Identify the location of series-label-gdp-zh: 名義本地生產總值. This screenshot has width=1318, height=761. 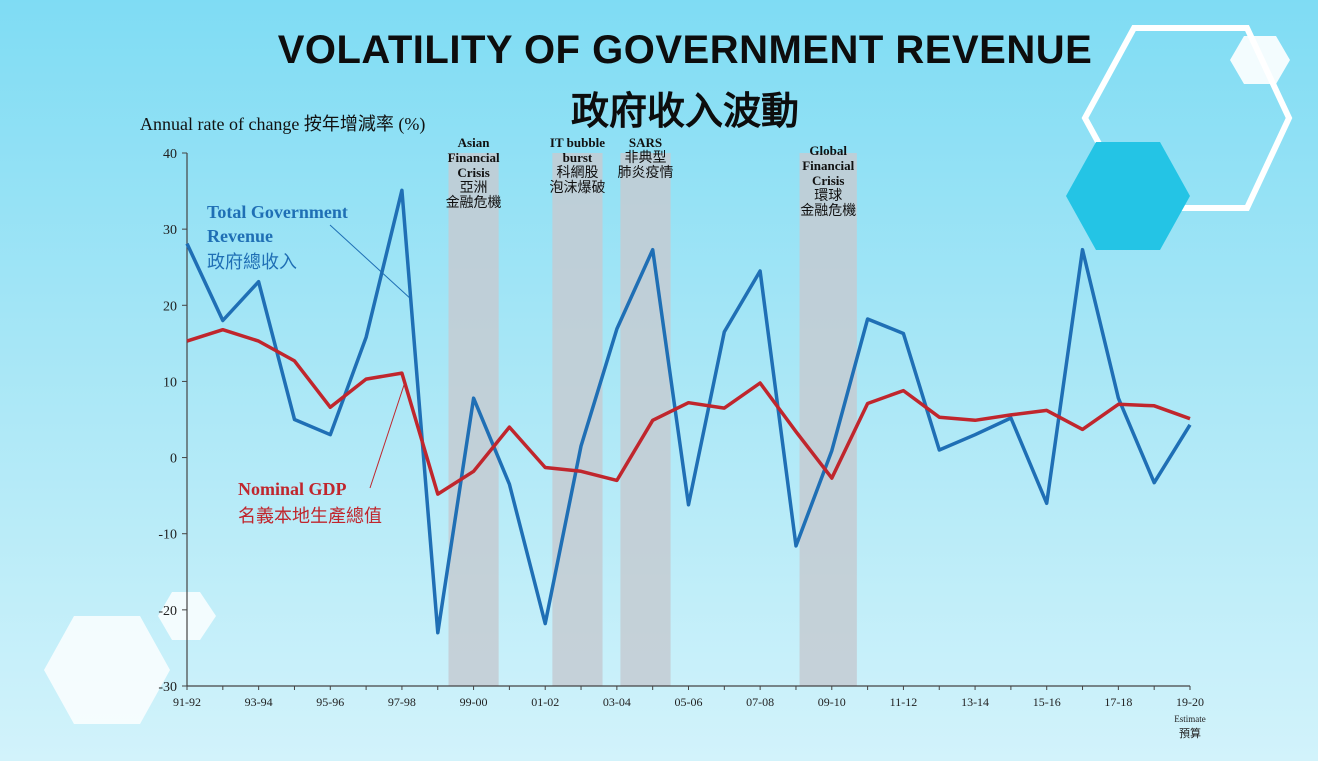
(310, 516).